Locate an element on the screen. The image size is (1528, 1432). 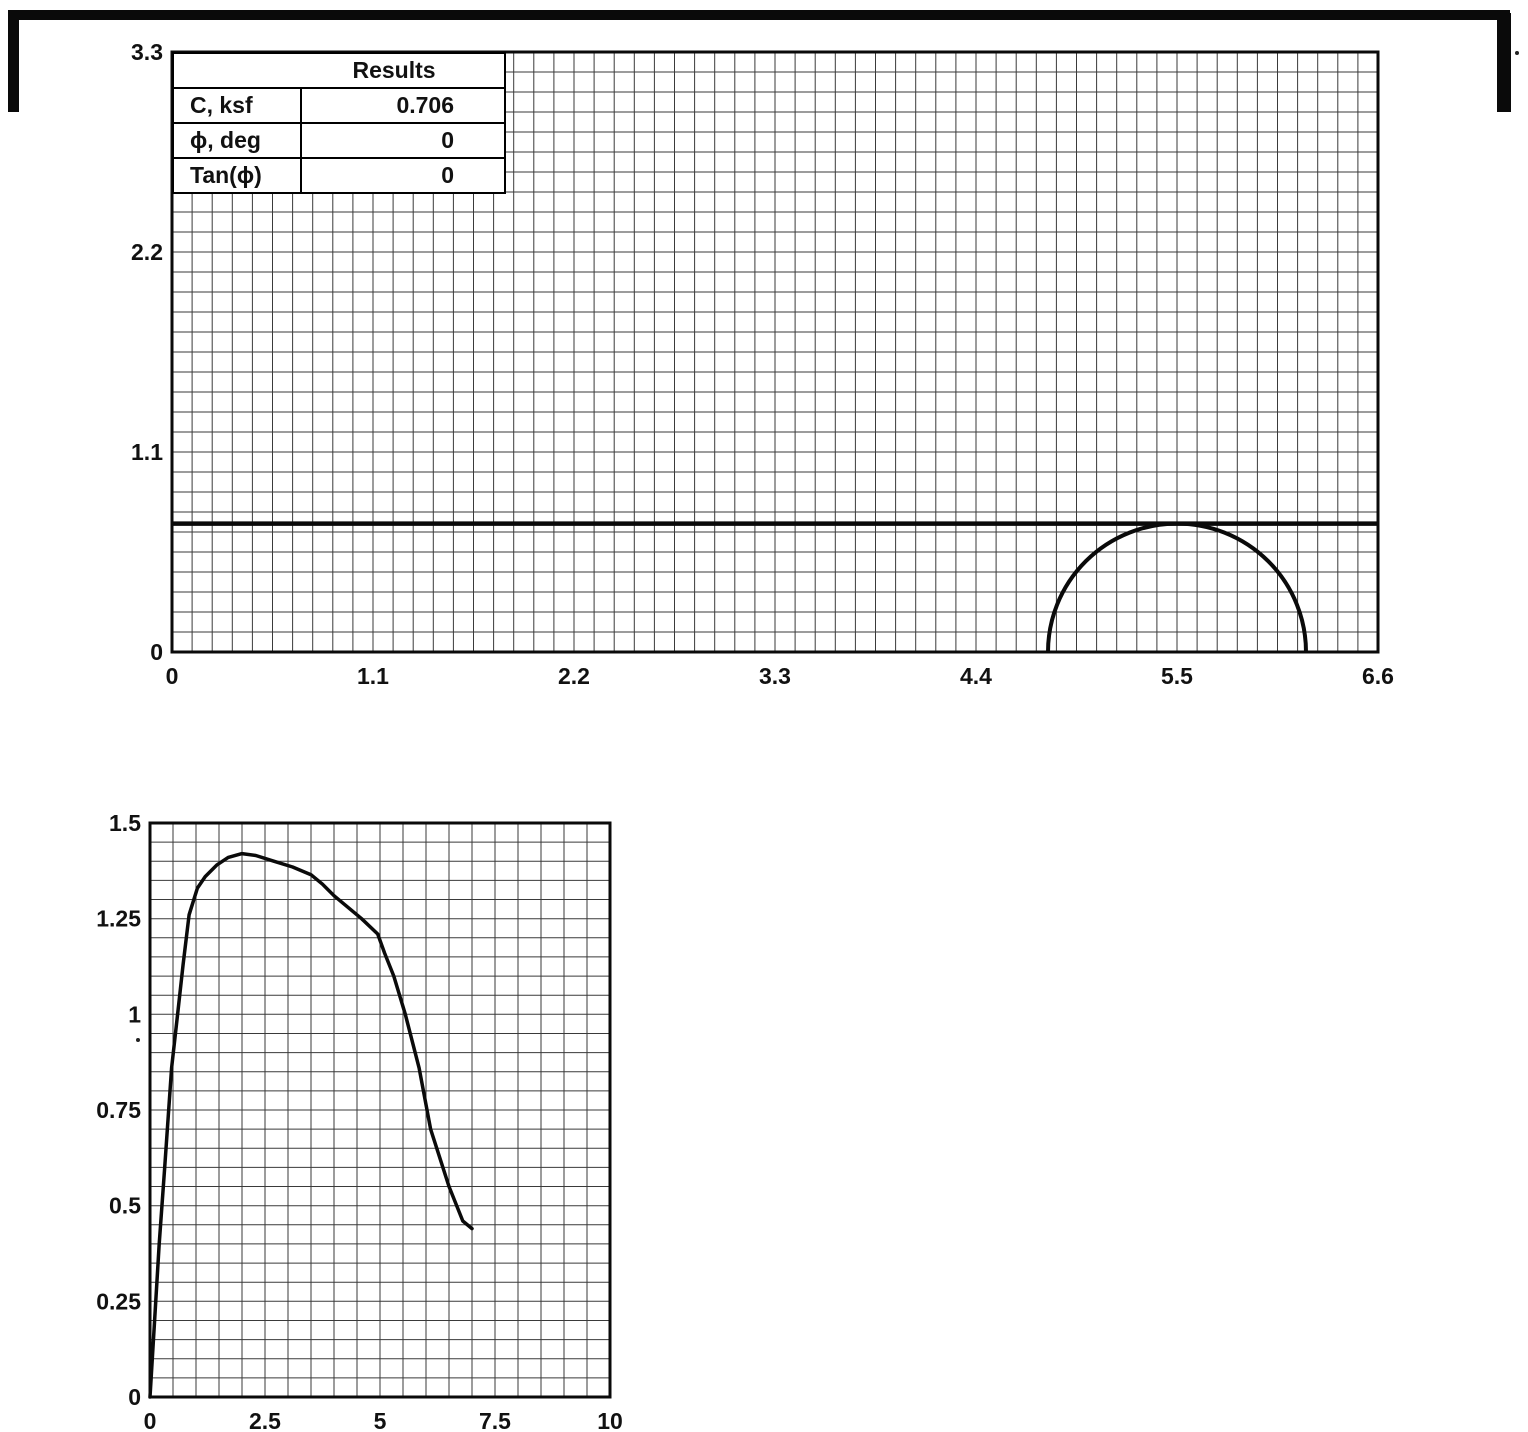
results-table: Results C, ksf 0.706 ϕ, deg 0 Tan(ϕ) 0 is located at coordinates (339, 123).